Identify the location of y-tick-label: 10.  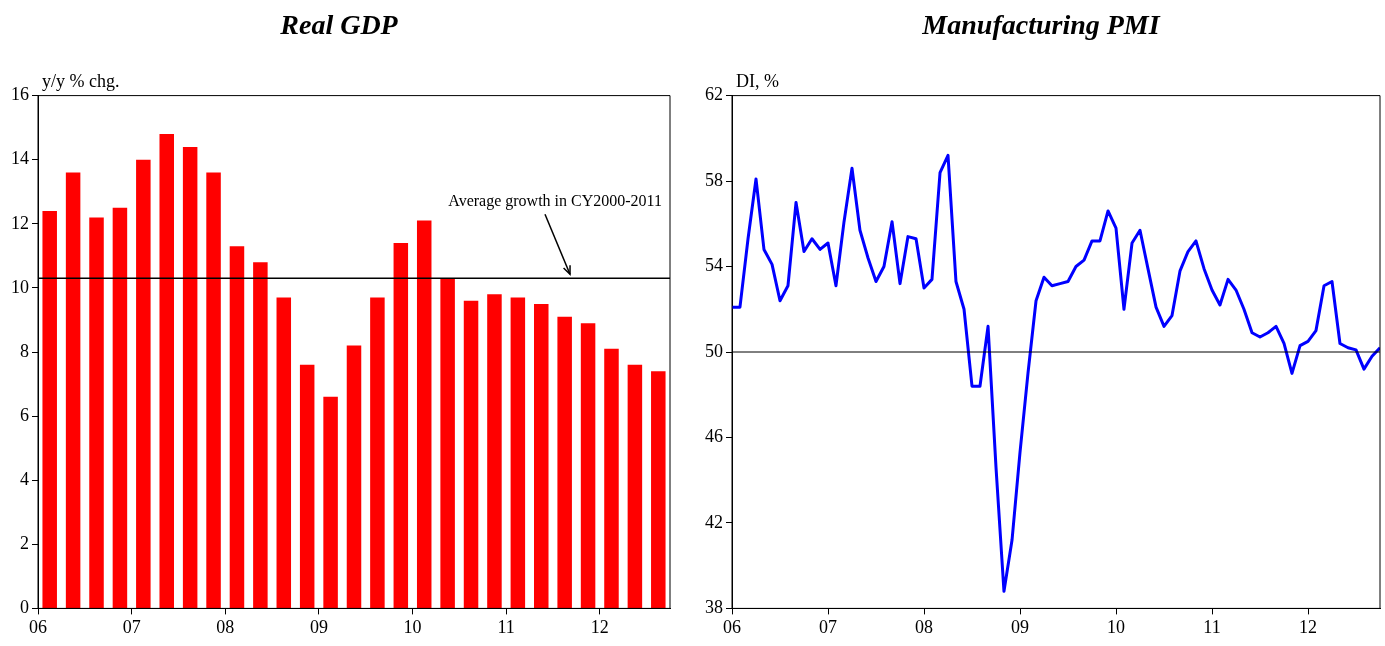
(20, 286).